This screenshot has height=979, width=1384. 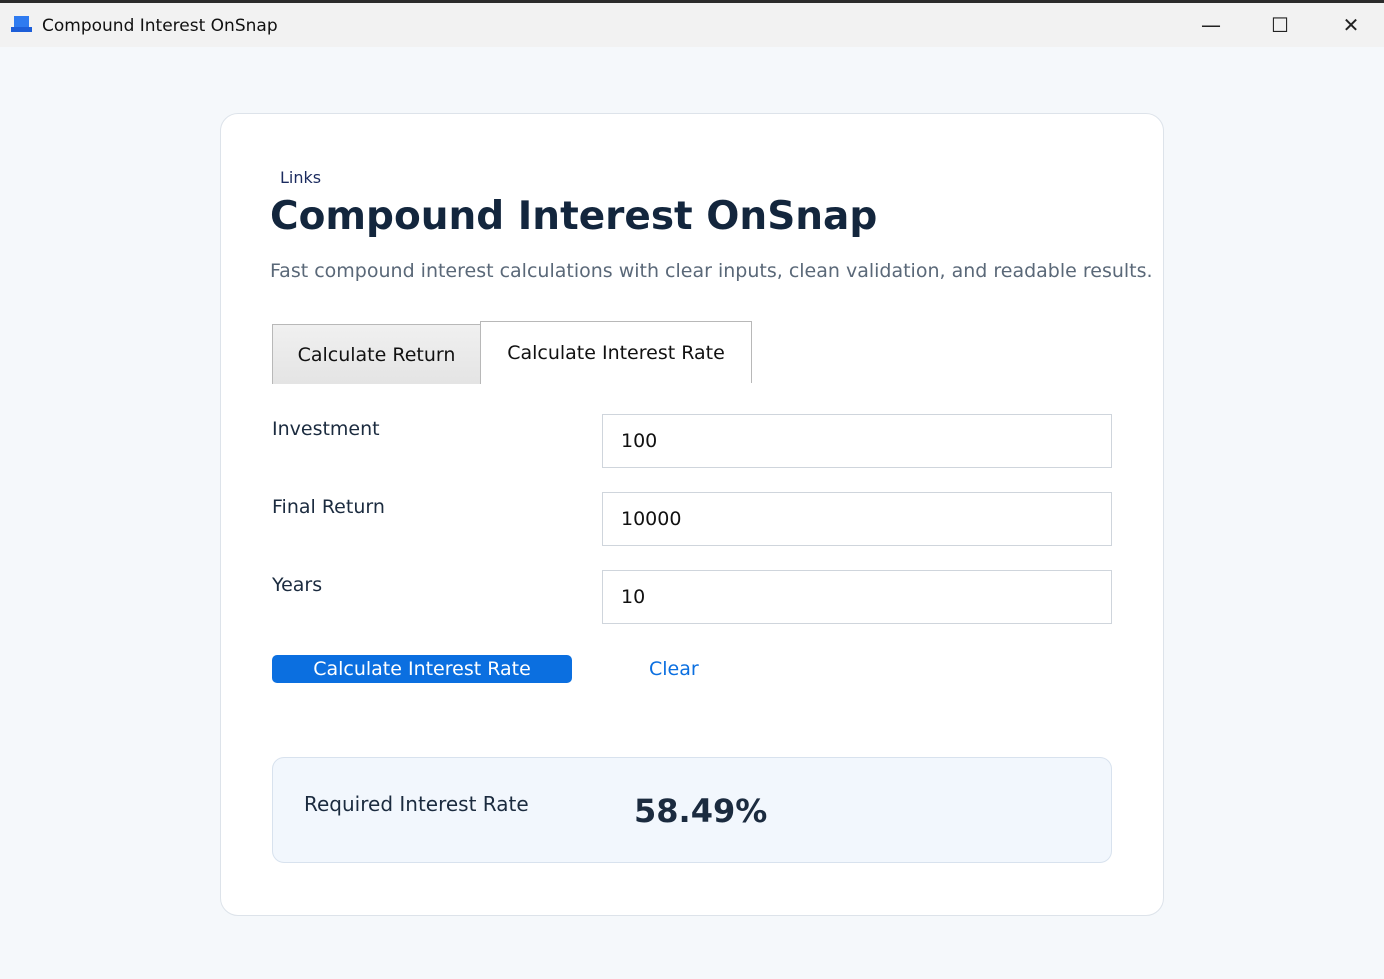 What do you see at coordinates (857, 597) in the screenshot?
I see `years-input` at bounding box center [857, 597].